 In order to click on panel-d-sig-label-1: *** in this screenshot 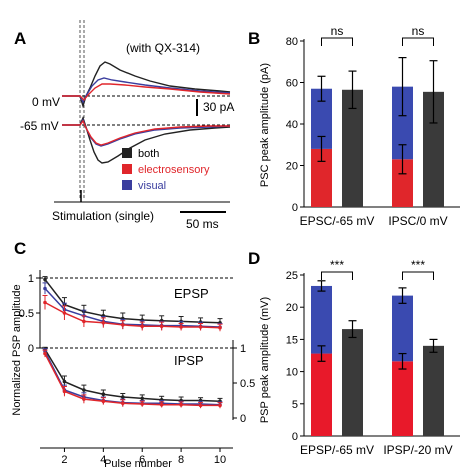, I will do `click(418, 265)`.